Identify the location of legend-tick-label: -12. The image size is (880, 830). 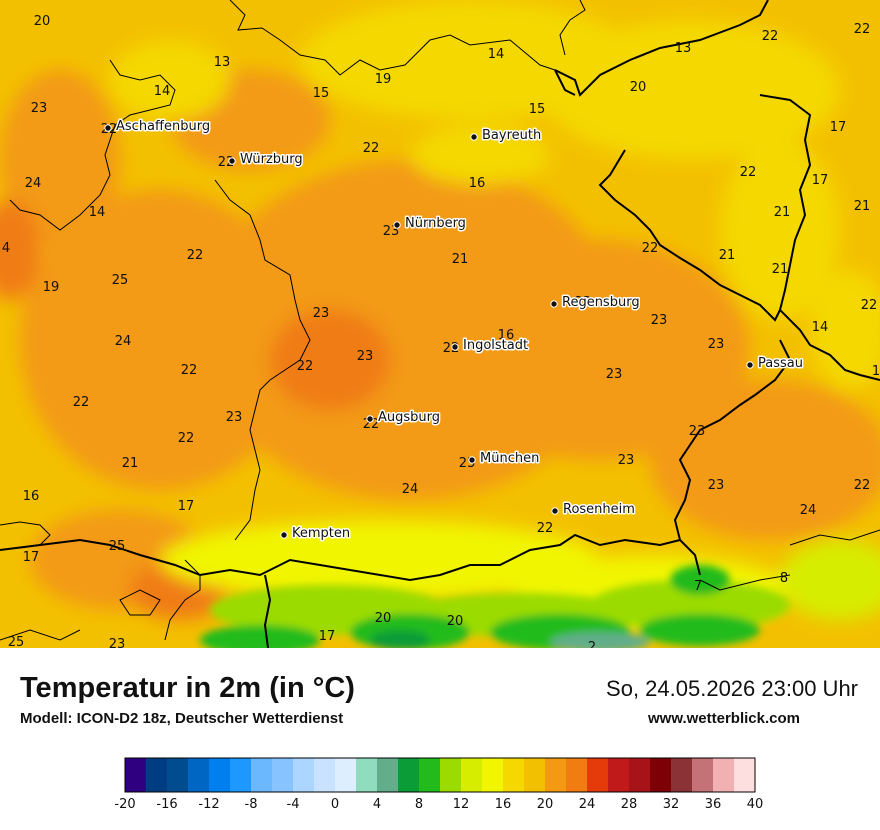
(208, 804).